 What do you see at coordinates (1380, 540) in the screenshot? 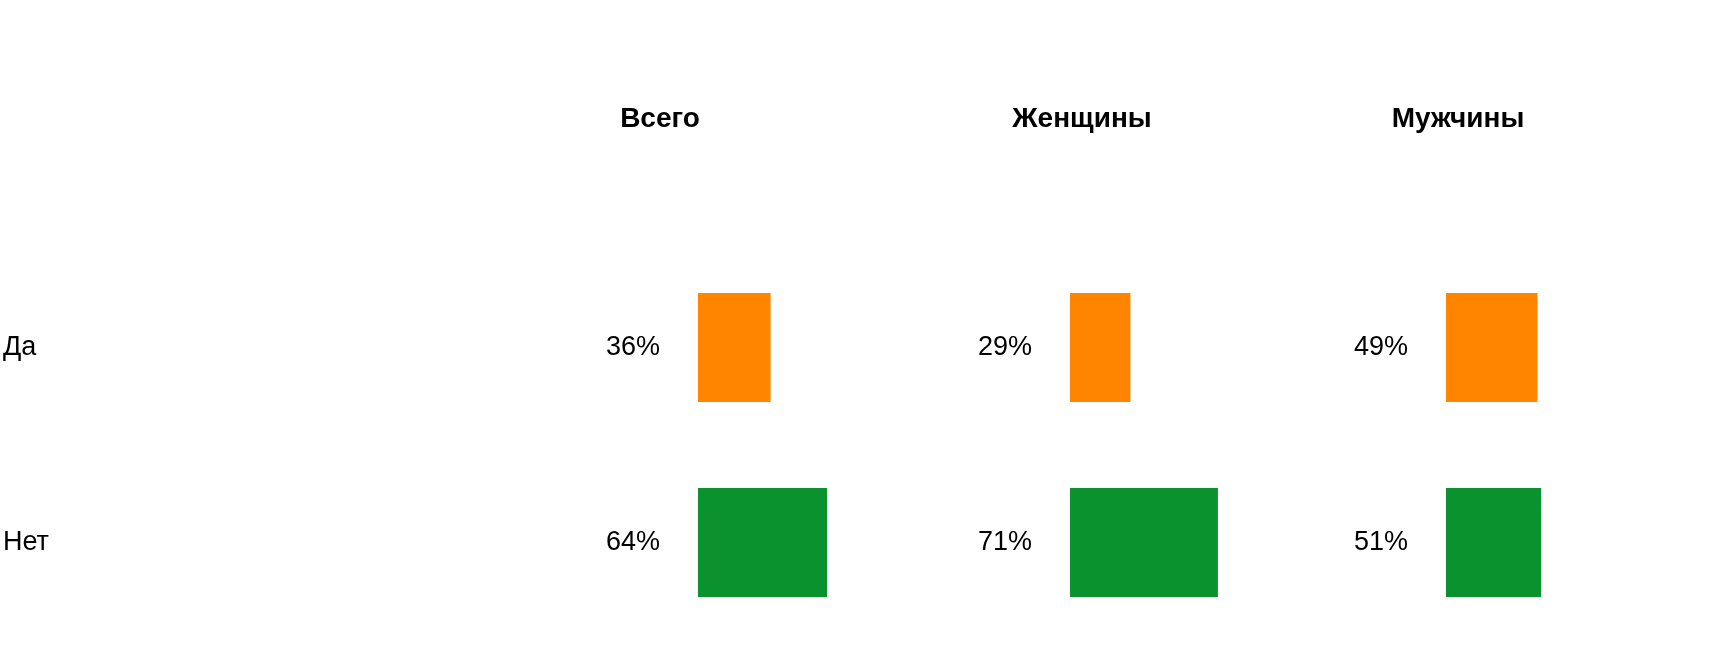
I see `data-label: 51%` at bounding box center [1380, 540].